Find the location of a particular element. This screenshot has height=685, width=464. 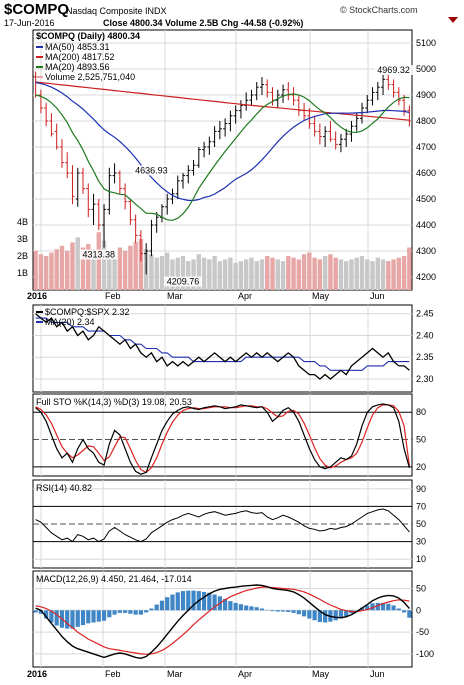

legend-label-1: MA(200) 4817.52 is located at coordinates (80, 57).